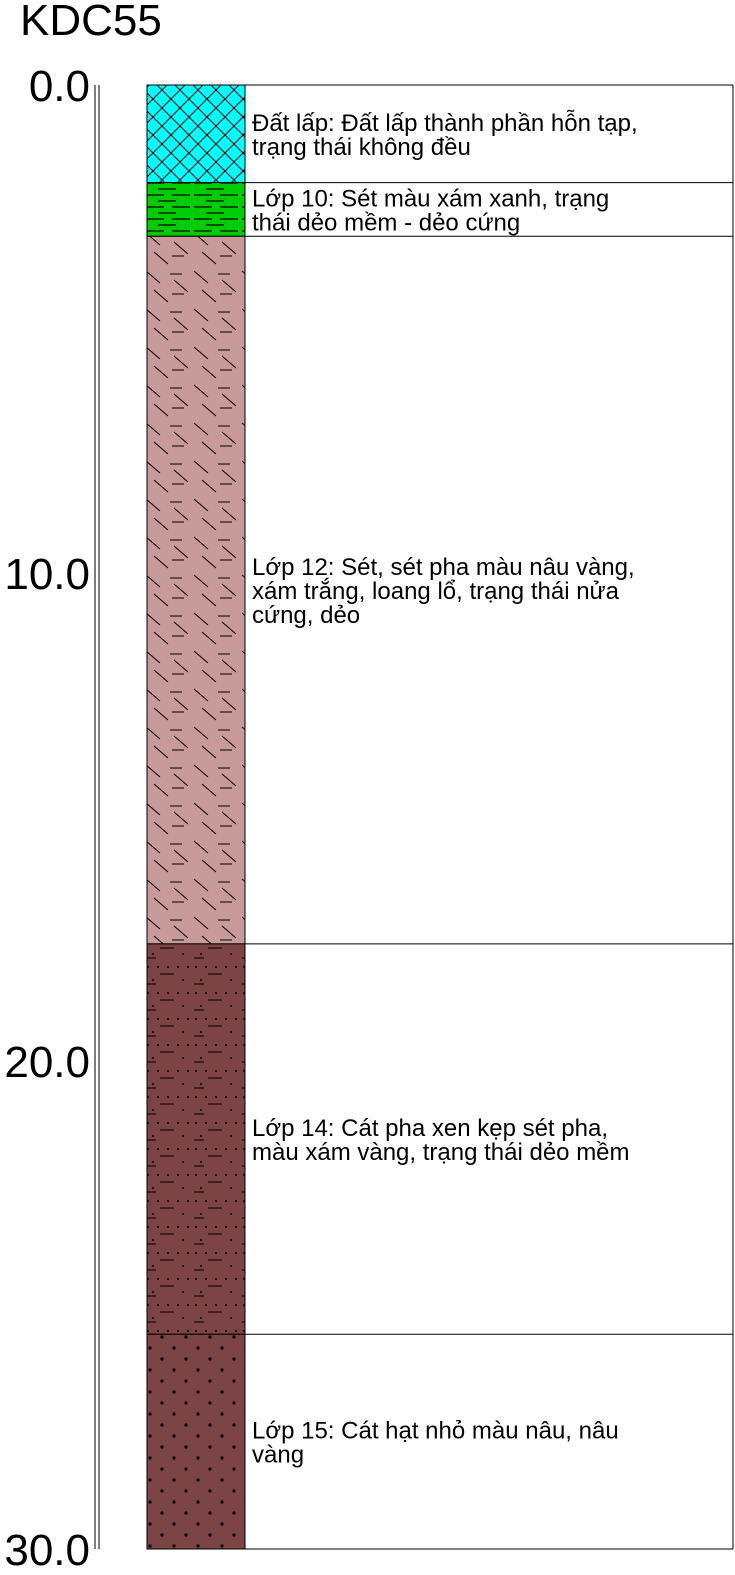 The width and height of the screenshot is (735, 1575). I want to click on depth-tick-label: 30.0, so click(47, 1550).